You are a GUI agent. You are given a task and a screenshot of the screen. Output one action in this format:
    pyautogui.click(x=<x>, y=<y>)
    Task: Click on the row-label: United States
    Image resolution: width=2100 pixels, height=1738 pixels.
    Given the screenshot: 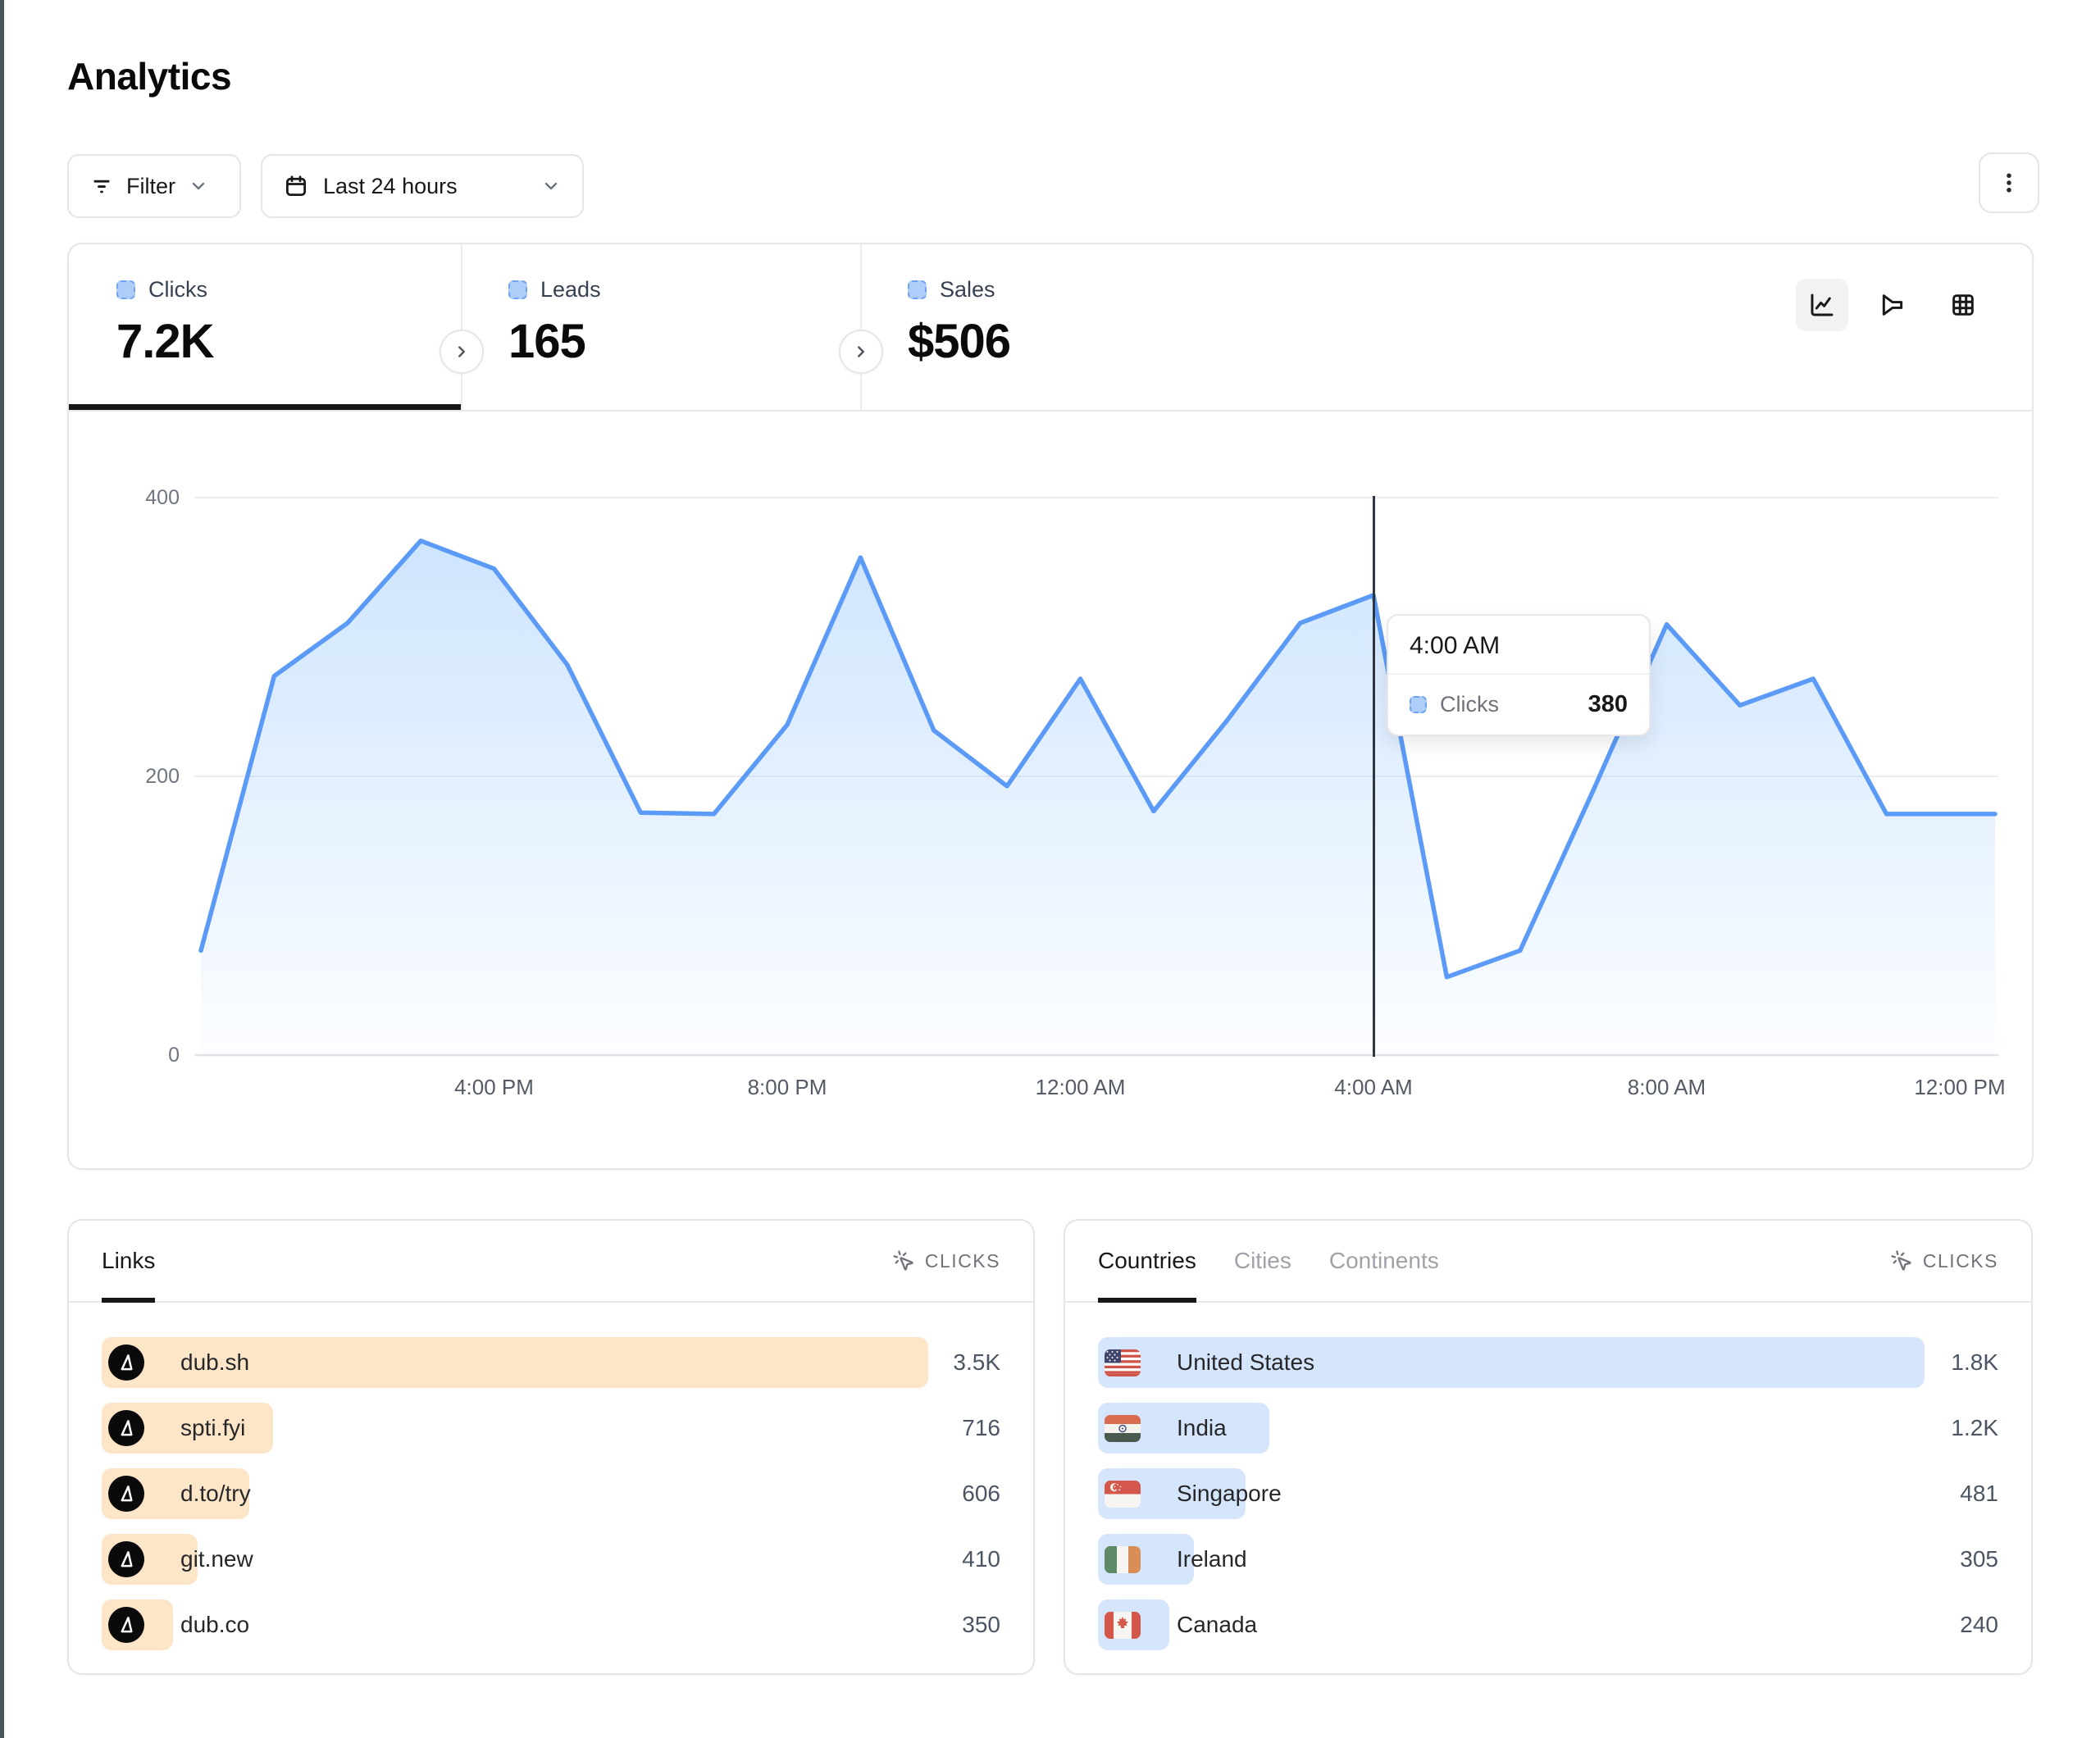 What is the action you would take?
    pyautogui.click(x=1246, y=1362)
    